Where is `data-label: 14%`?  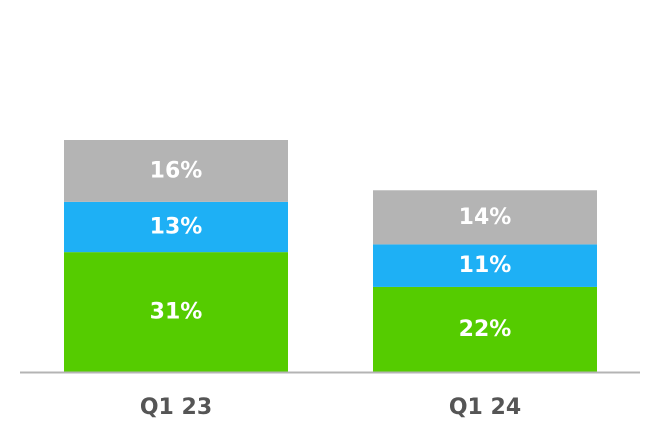 data-label: 14% is located at coordinates (485, 217).